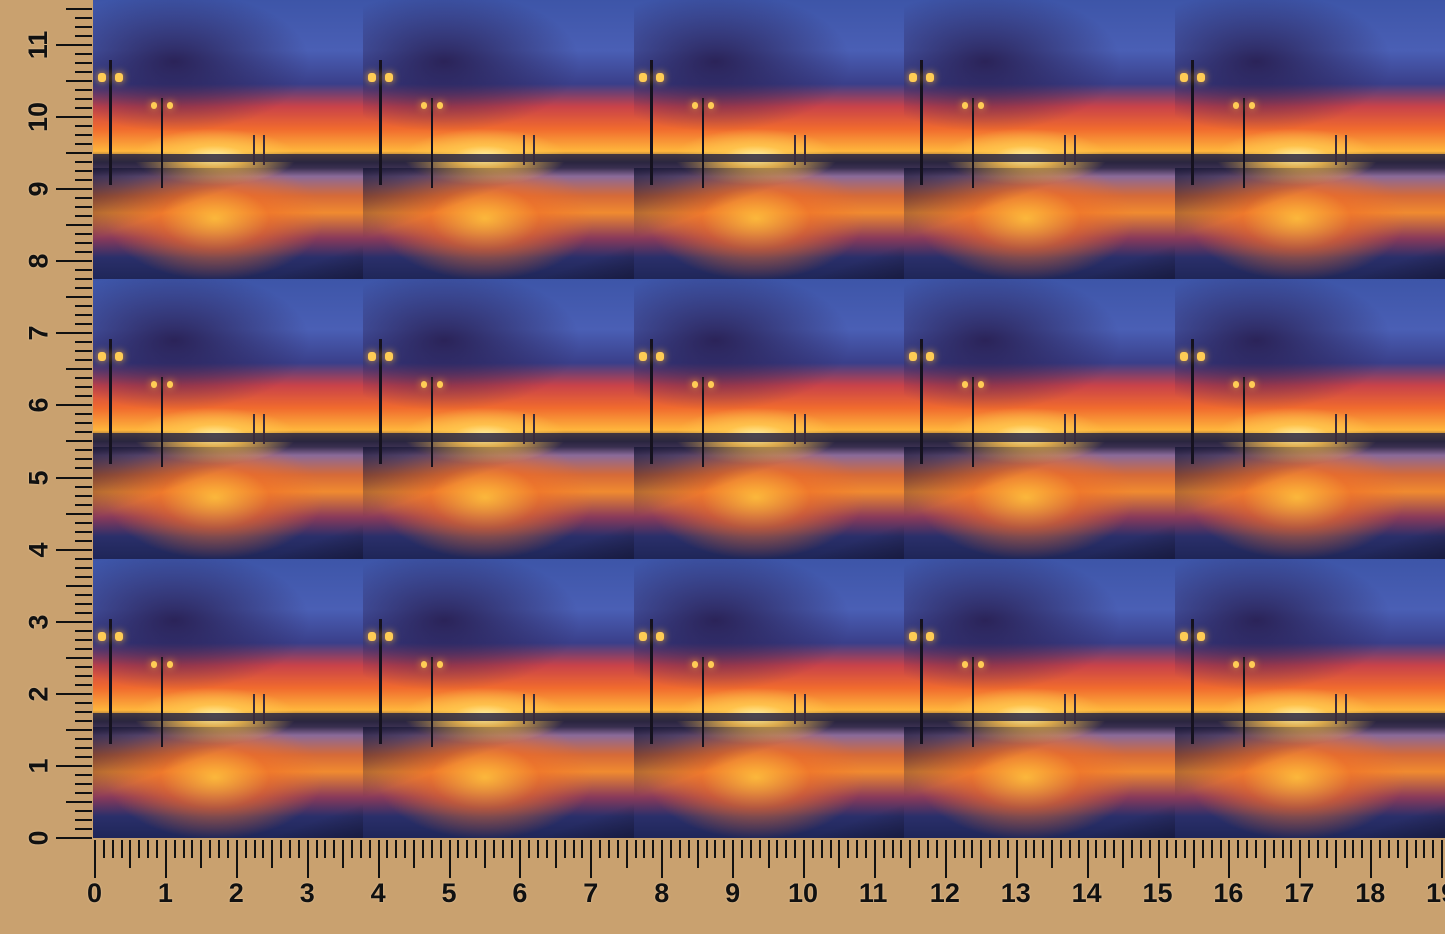  What do you see at coordinates (38, 405) in the screenshot?
I see `ruler-label: 6` at bounding box center [38, 405].